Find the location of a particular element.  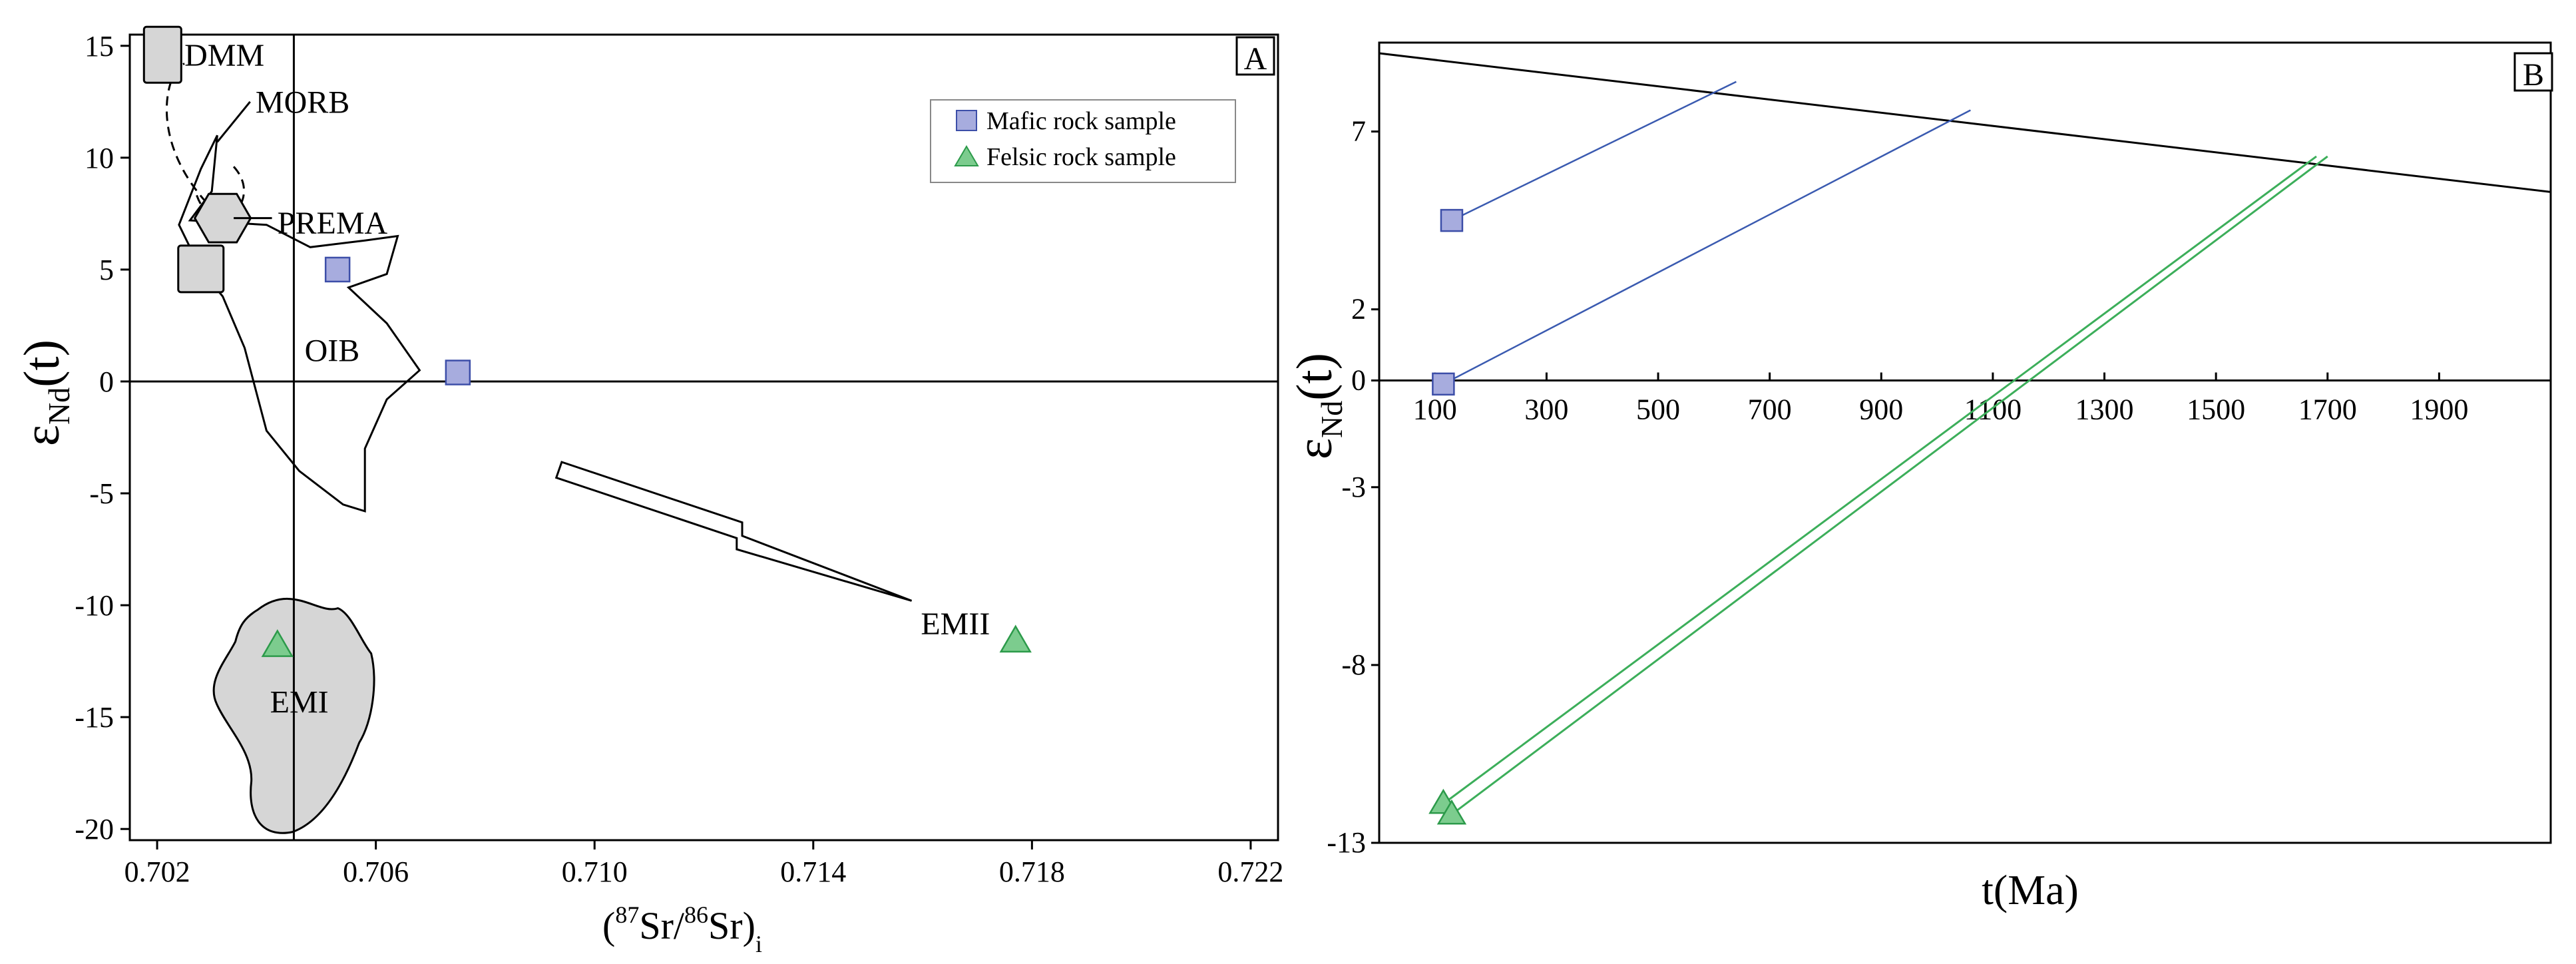

depleted-mantle-line is located at coordinates (1965, 122).